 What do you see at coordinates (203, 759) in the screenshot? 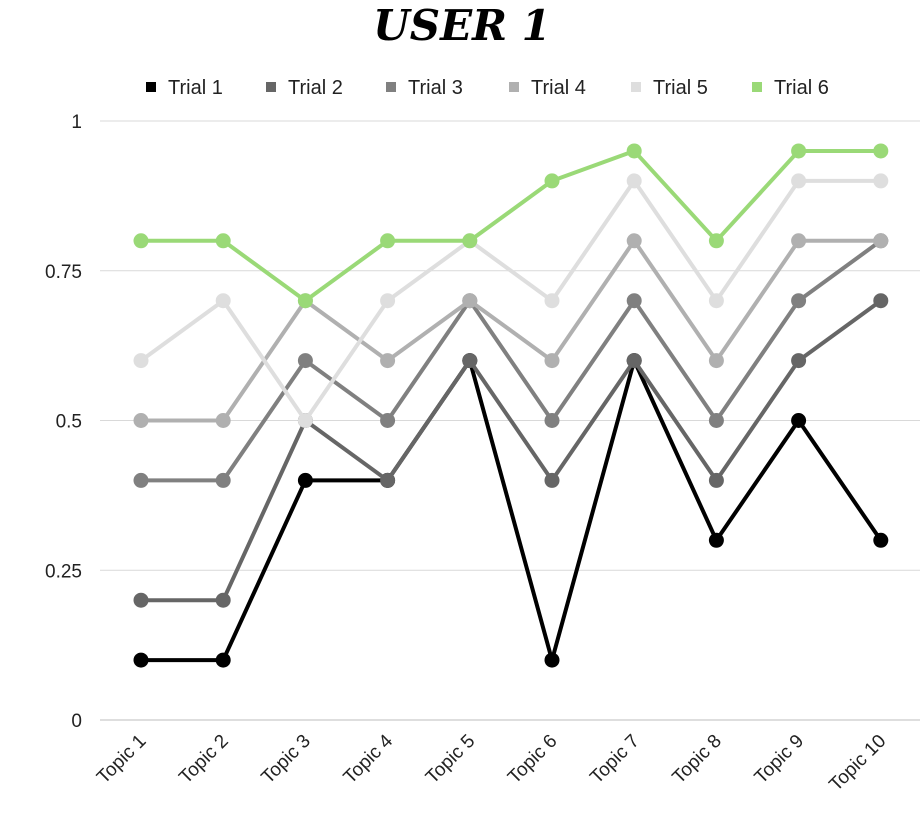
I see `x-tick-label: Topic 2` at bounding box center [203, 759].